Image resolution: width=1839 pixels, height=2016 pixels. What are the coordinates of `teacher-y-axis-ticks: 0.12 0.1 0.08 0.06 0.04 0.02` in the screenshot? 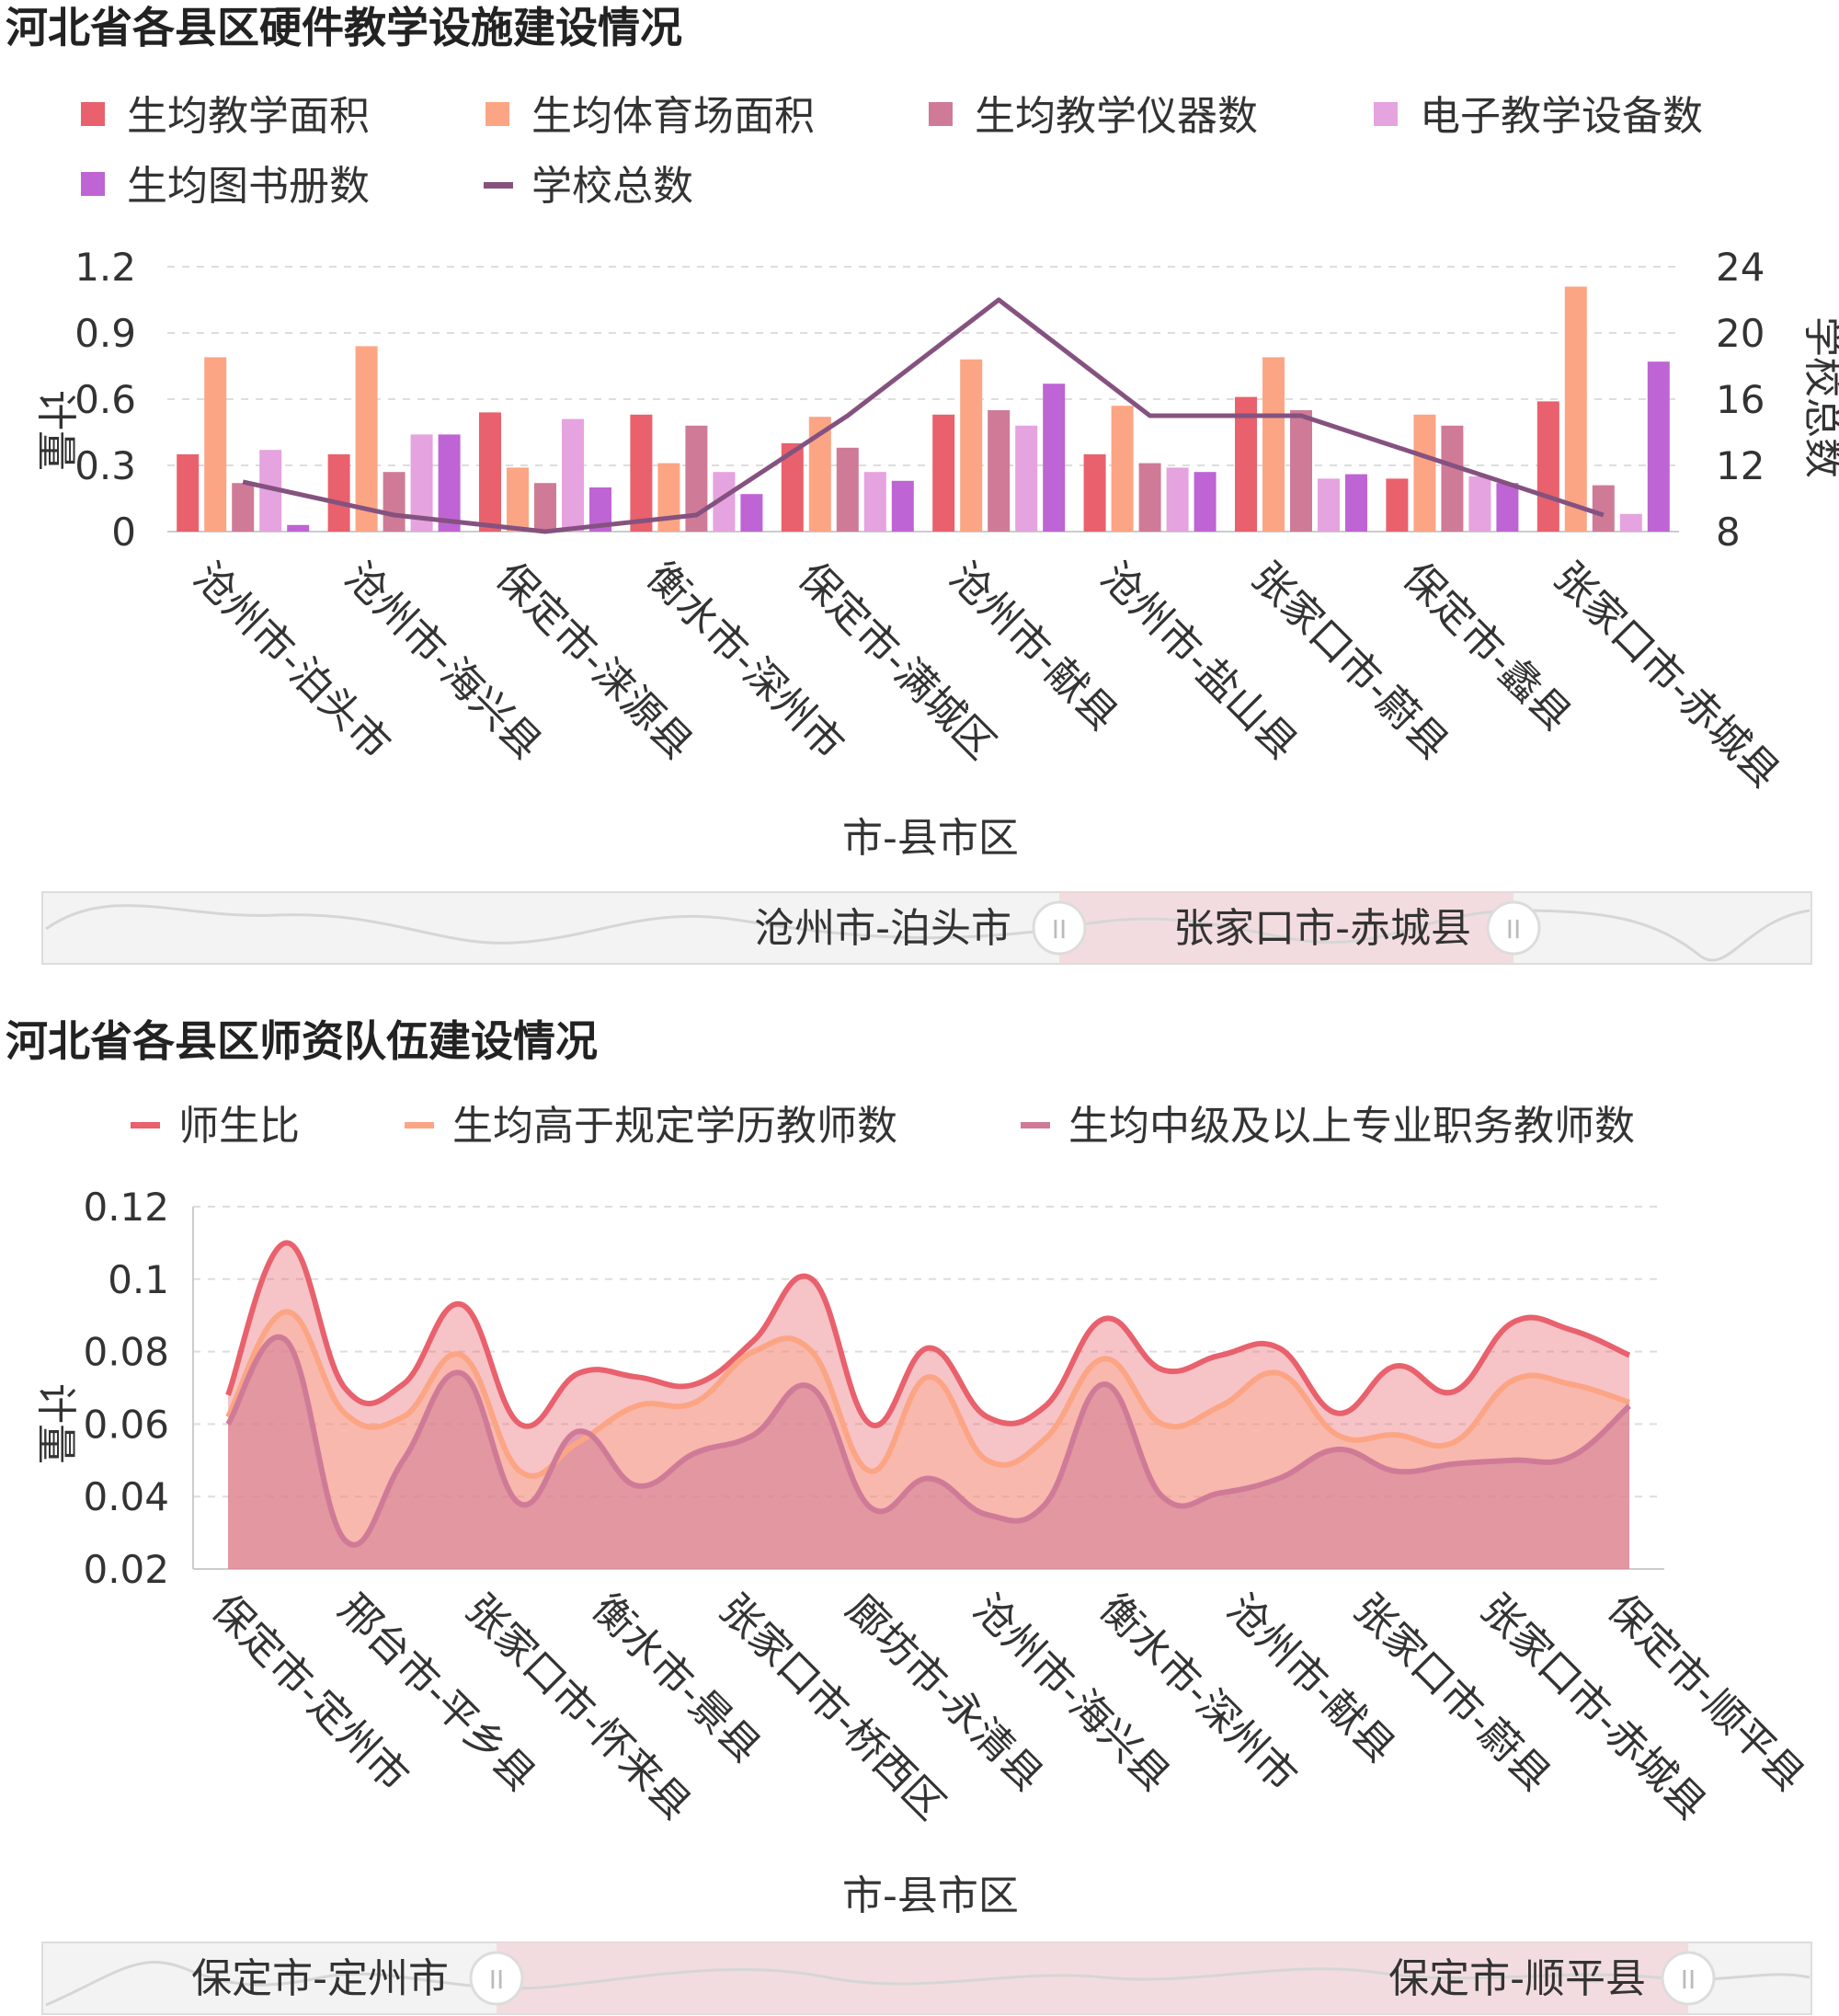 It's located at (126, 1388).